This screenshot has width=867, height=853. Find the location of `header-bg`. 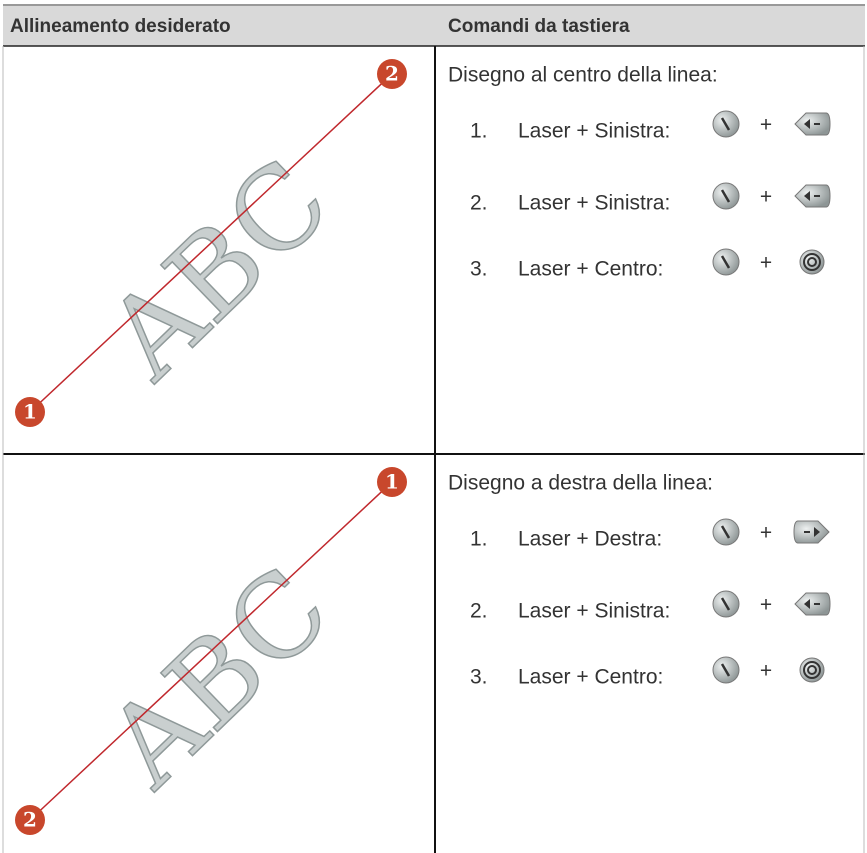

header-bg is located at coordinates (434, 25).